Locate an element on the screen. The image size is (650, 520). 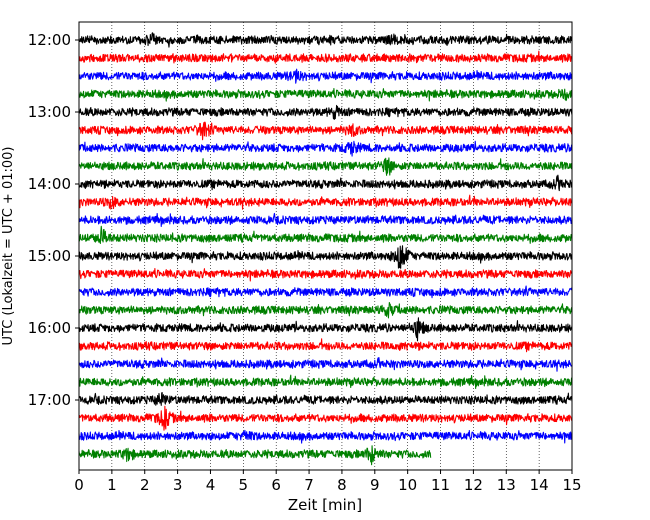
x-tick-label: 15 is located at coordinates (571, 485).